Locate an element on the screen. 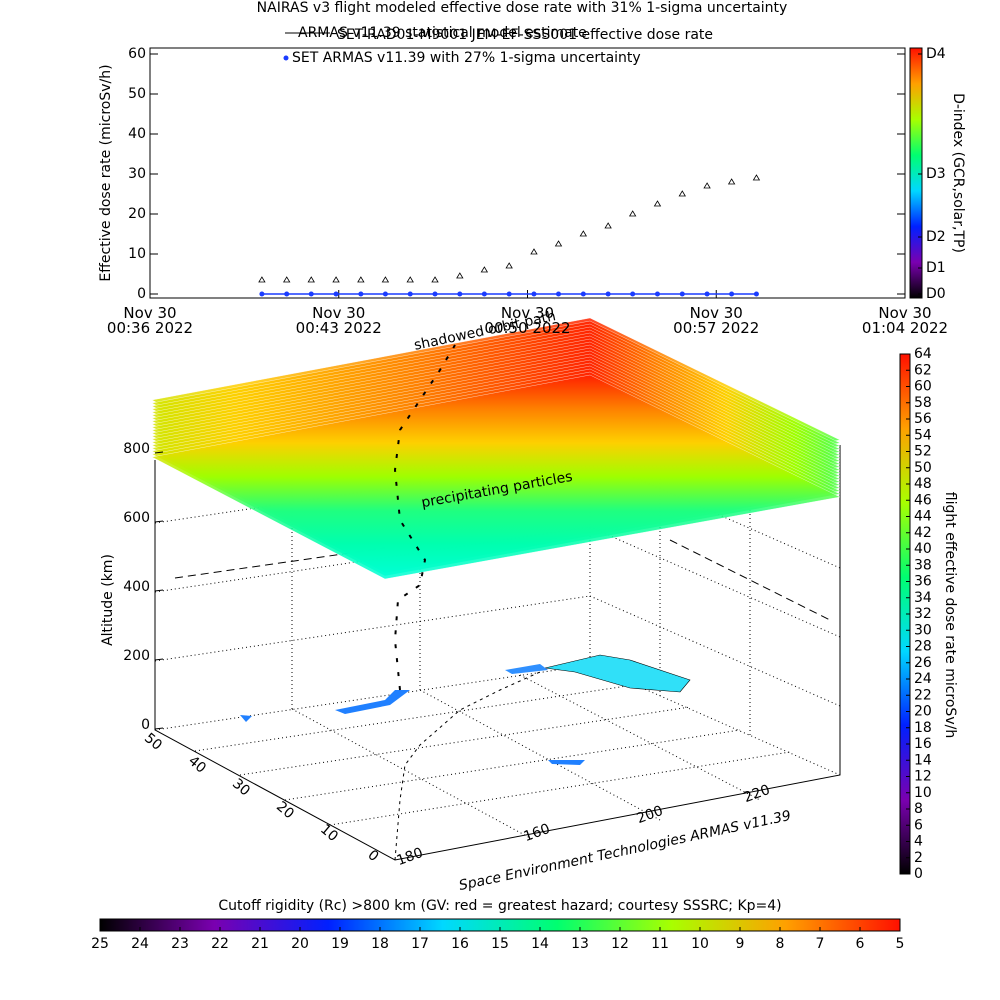 The width and height of the screenshot is (1000, 1000). legend-label: ARMAS v11.39 statistical model estimate is located at coordinates (442, 33).